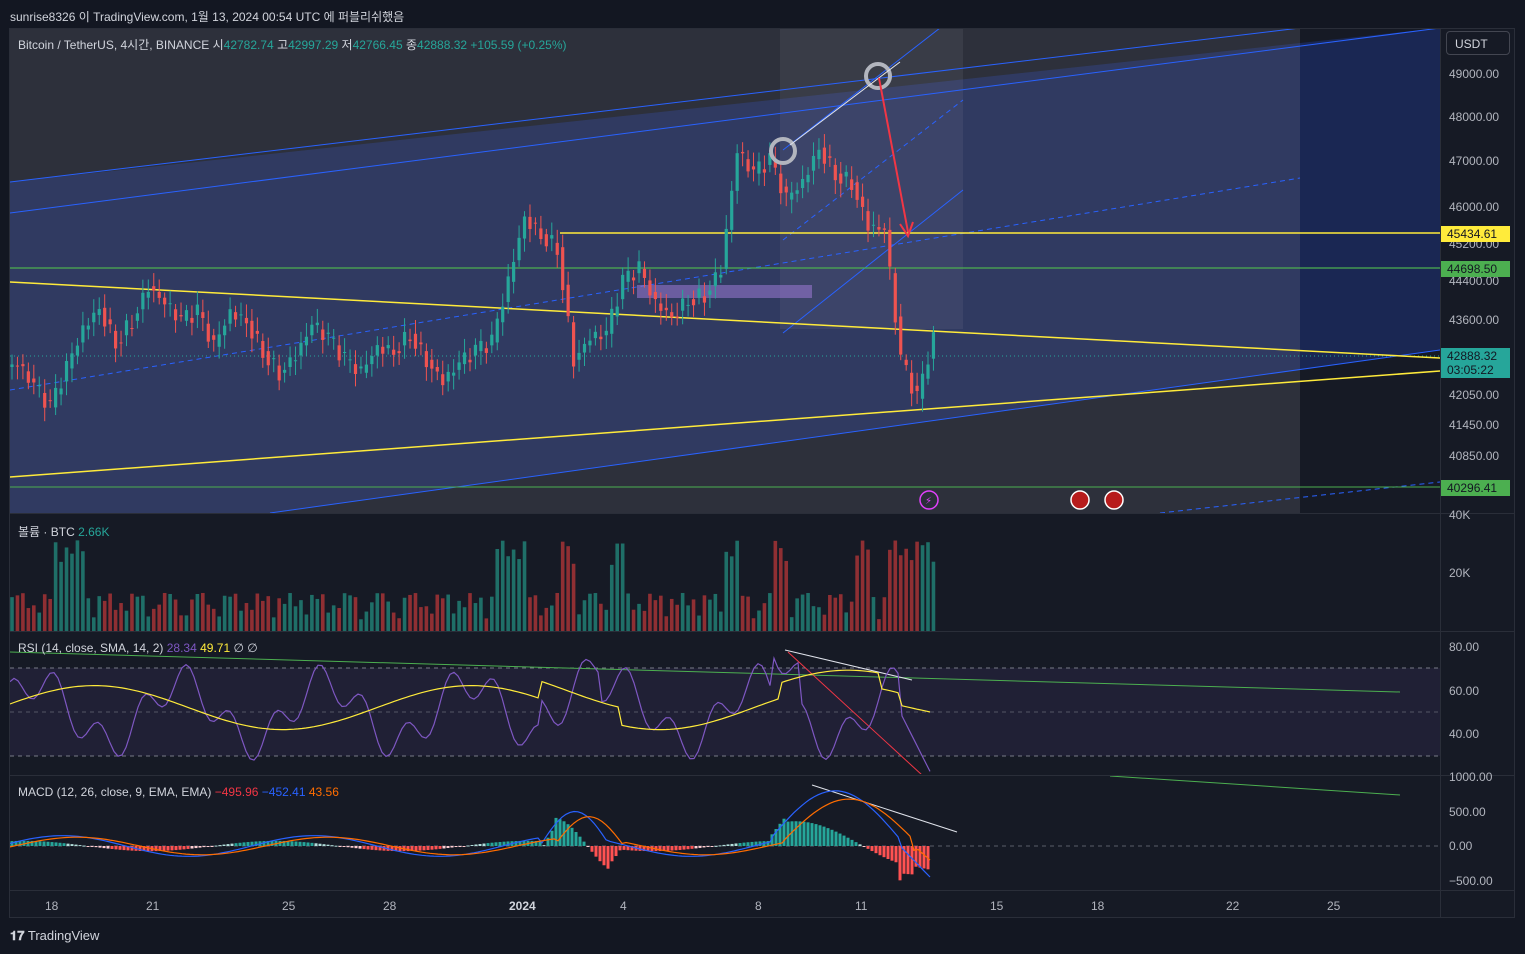 Image resolution: width=1525 pixels, height=954 pixels. What do you see at coordinates (873, 170) in the screenshot?
I see `mini-channel-mid` at bounding box center [873, 170].